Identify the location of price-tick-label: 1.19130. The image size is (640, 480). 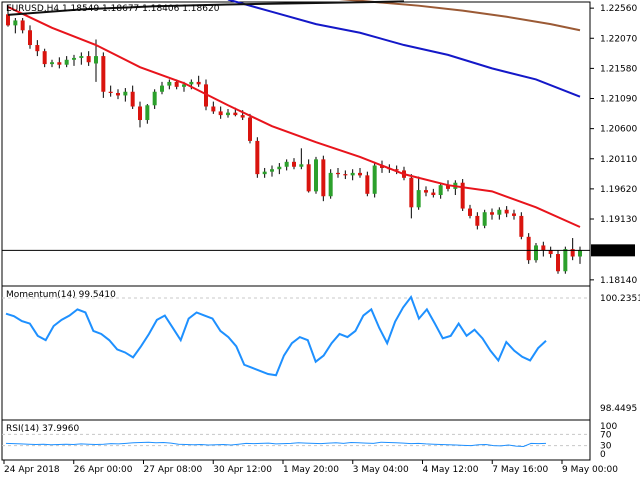
(618, 220).